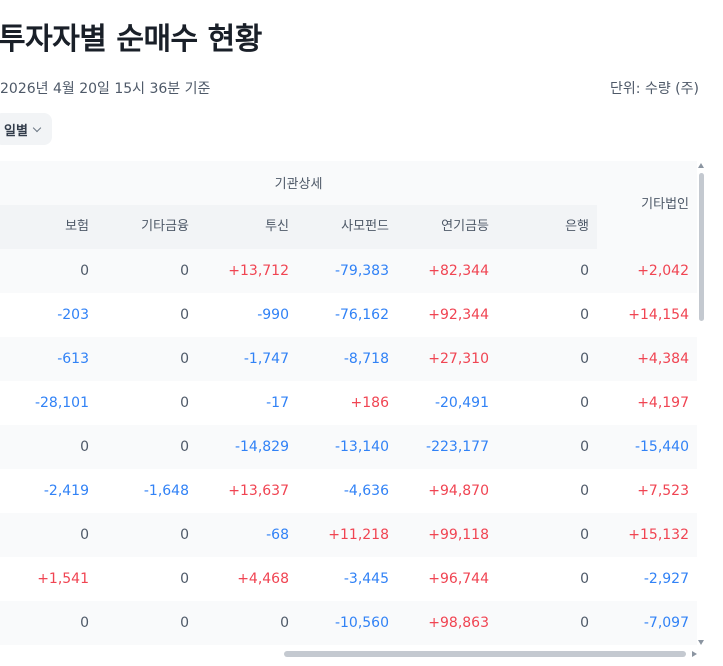 This screenshot has width=723, height=666. I want to click on group-header-institution-detail: 기관상세, so click(298, 184).